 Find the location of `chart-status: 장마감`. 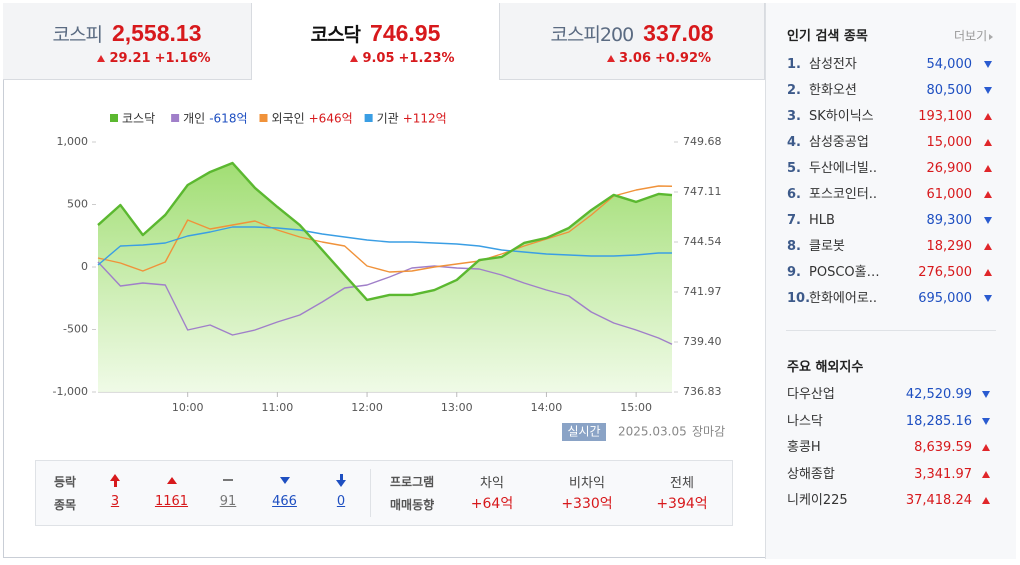

chart-status: 장마감 is located at coordinates (708, 432).